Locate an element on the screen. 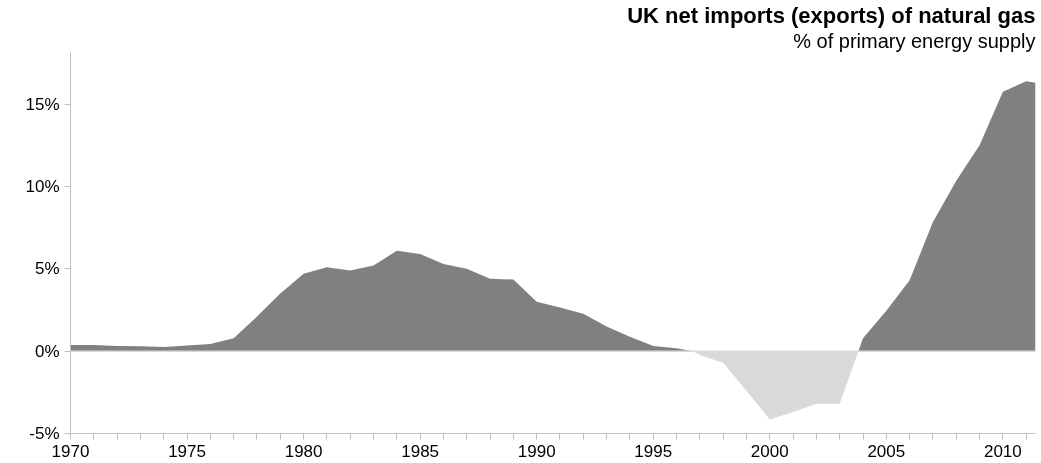  x-tick-label: 1970 is located at coordinates (70, 451).